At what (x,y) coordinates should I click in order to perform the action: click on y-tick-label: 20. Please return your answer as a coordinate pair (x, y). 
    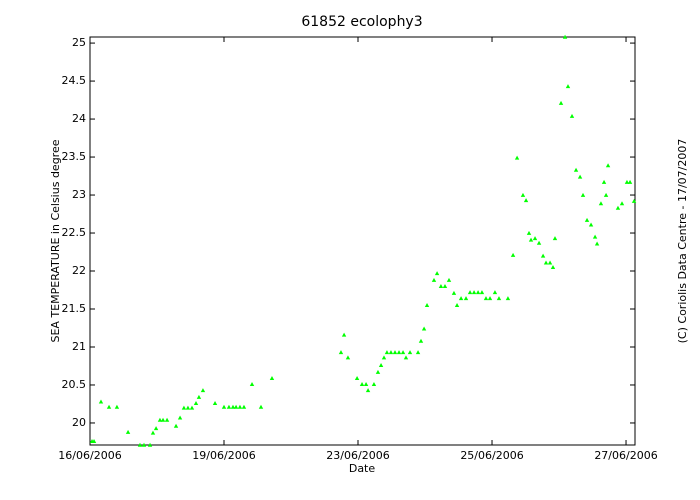
    Looking at the image, I should click on (79, 422).